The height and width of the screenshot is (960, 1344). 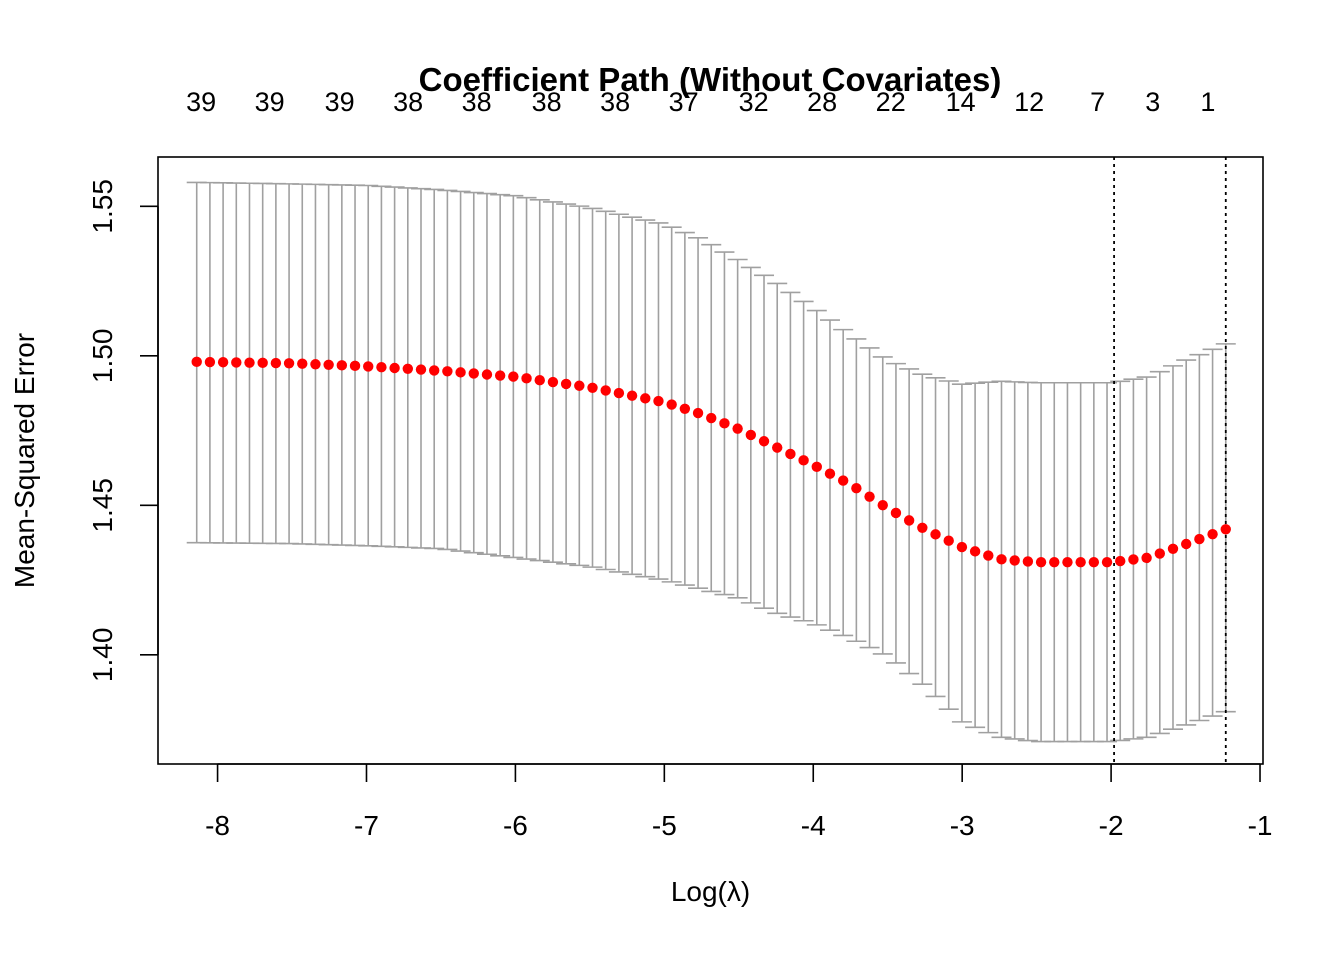 I want to click on x-tick-label: -3, so click(x=962, y=825).